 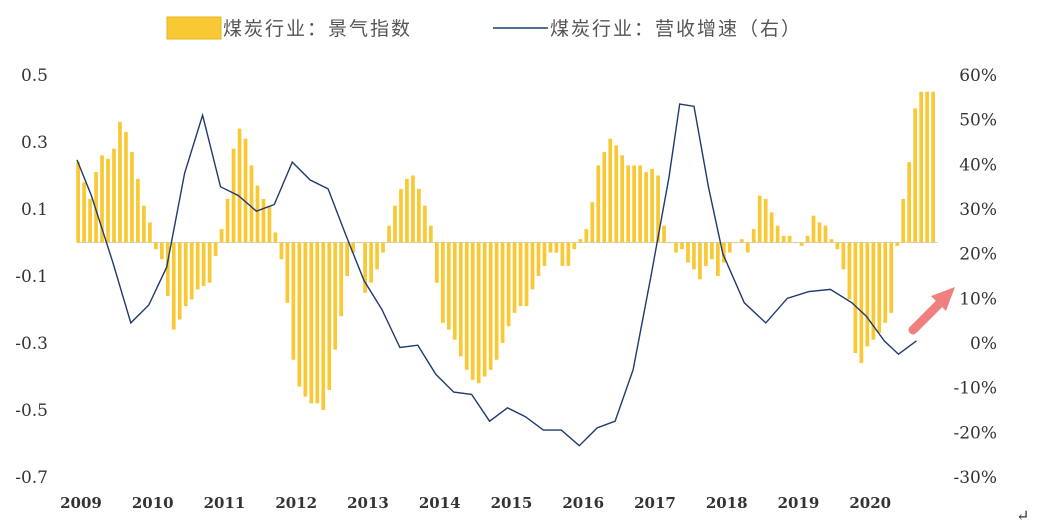 I want to click on left-axis: 0.5 0.3 0.1 -0.1 -0.3 -0.5 -0.7, so click(x=31, y=277).